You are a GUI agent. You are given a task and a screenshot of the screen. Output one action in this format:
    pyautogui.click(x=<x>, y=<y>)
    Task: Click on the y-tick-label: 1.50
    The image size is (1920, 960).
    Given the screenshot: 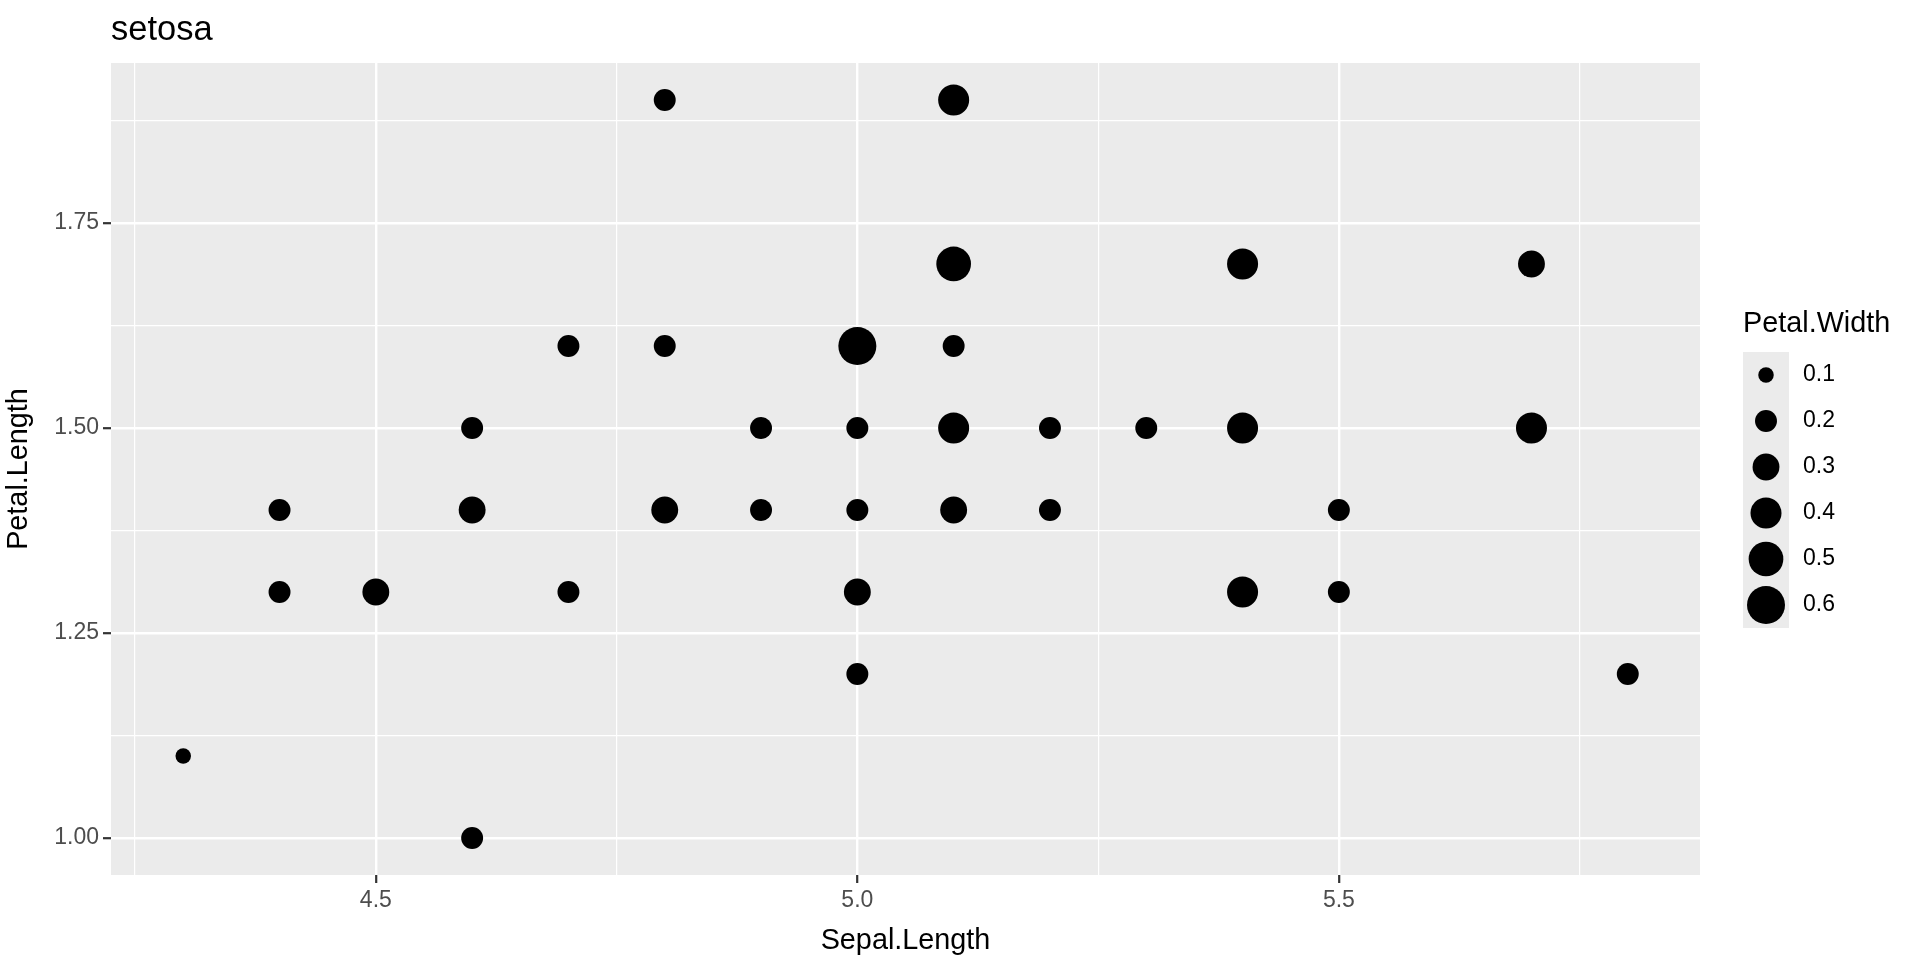 What is the action you would take?
    pyautogui.click(x=76, y=426)
    